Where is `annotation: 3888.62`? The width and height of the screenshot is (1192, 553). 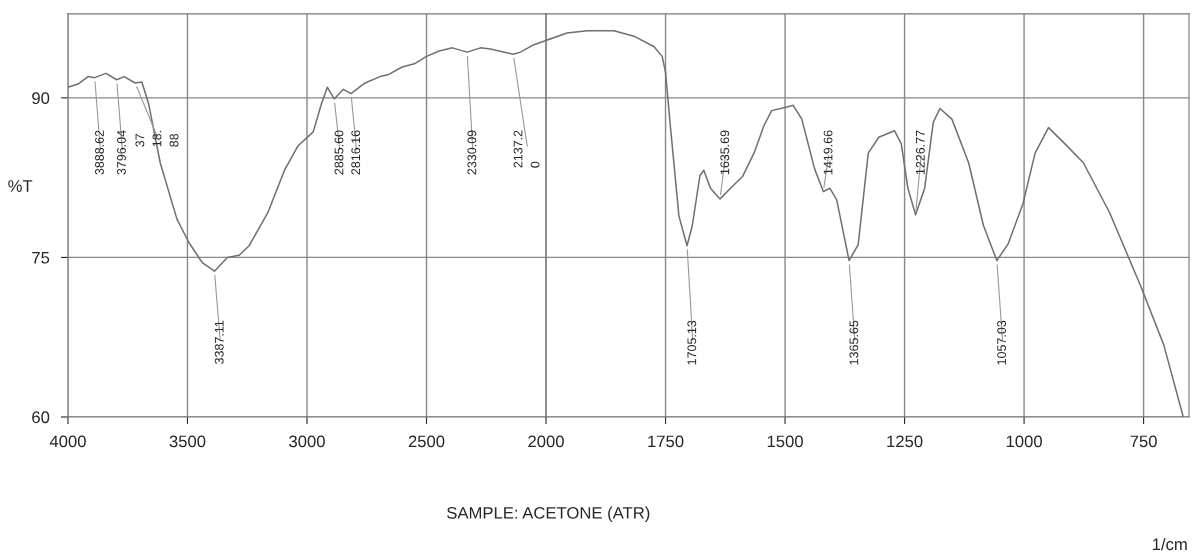
annotation: 3888.62 is located at coordinates (99, 152).